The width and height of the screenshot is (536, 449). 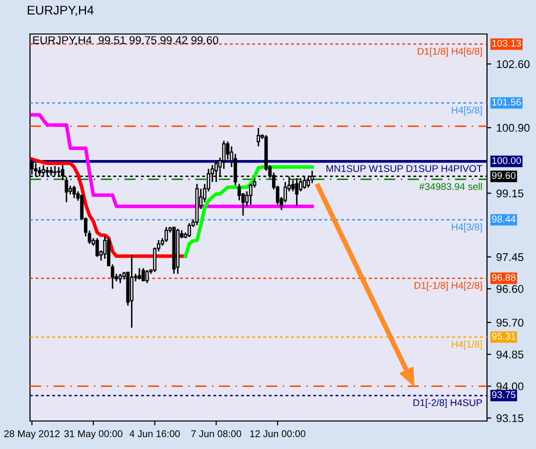 What do you see at coordinates (506, 102) in the screenshot?
I see `ref-line-label: 101.56` at bounding box center [506, 102].